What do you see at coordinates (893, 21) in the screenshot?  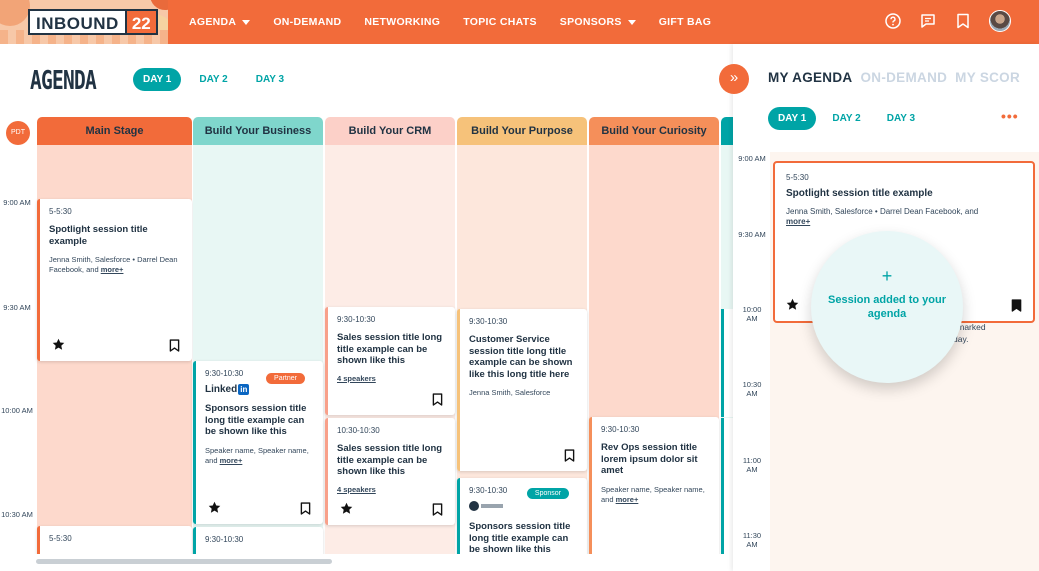 I see `help-icon` at bounding box center [893, 21].